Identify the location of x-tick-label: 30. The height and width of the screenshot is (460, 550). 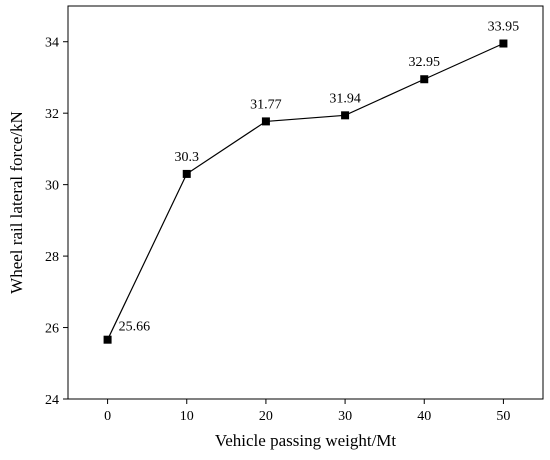
(345, 416).